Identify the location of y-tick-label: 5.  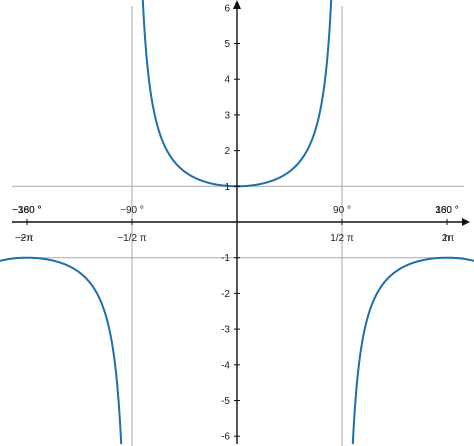
(227, 44).